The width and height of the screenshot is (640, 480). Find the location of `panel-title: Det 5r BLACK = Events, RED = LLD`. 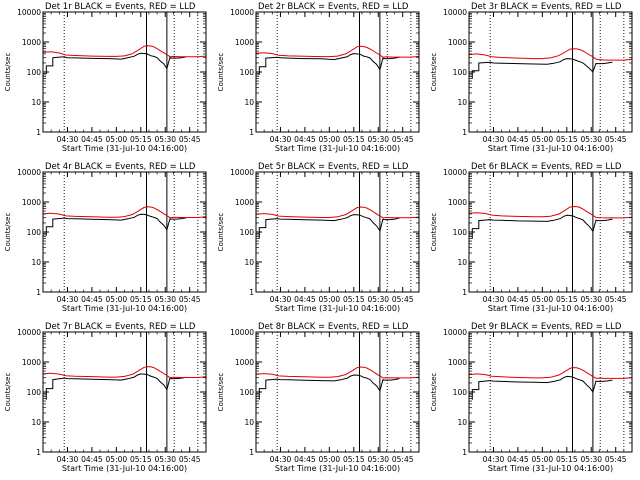

panel-title: Det 5r BLACK = Events, RED = LLD is located at coordinates (333, 167).